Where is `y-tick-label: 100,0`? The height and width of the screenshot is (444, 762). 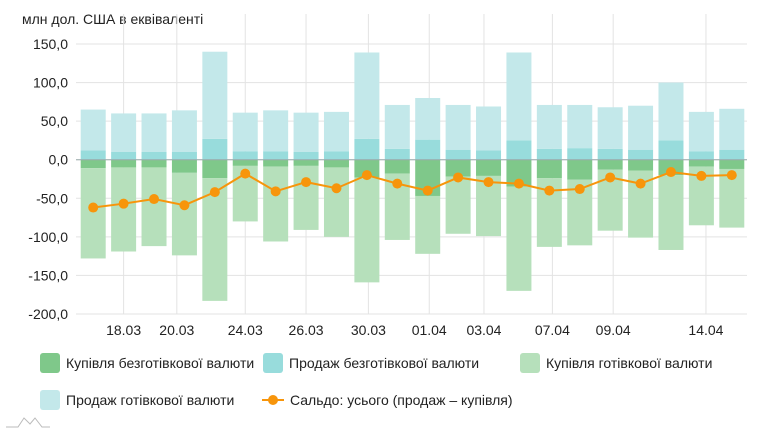 y-tick-label: 100,0 is located at coordinates (50, 83).